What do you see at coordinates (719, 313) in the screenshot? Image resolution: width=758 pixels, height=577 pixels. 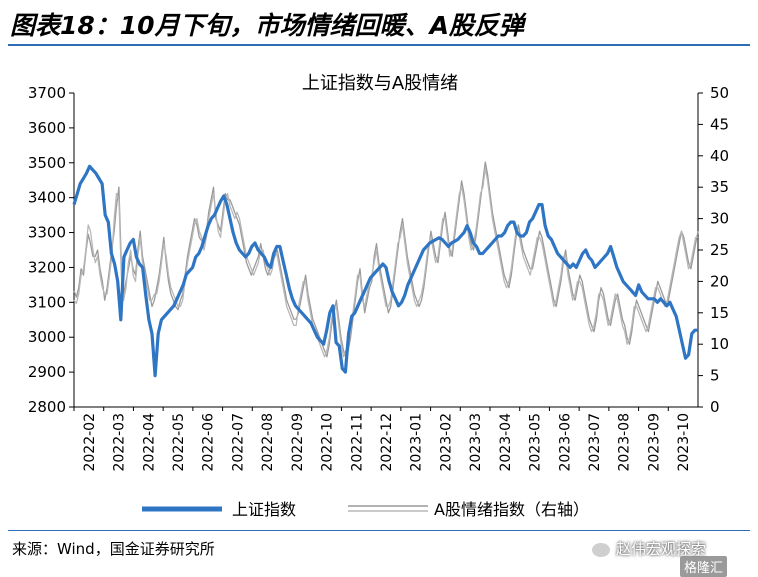 I see `y-right-tick-label: 15` at bounding box center [719, 313].